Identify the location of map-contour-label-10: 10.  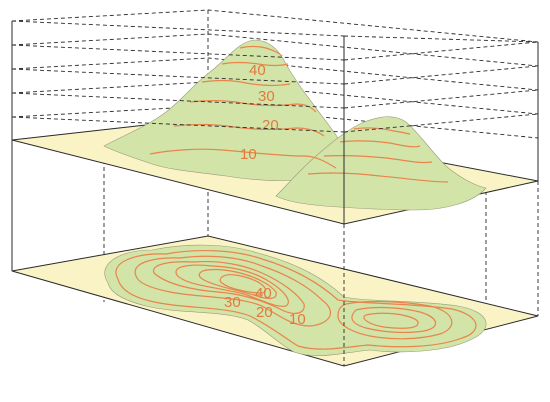
(297, 319).